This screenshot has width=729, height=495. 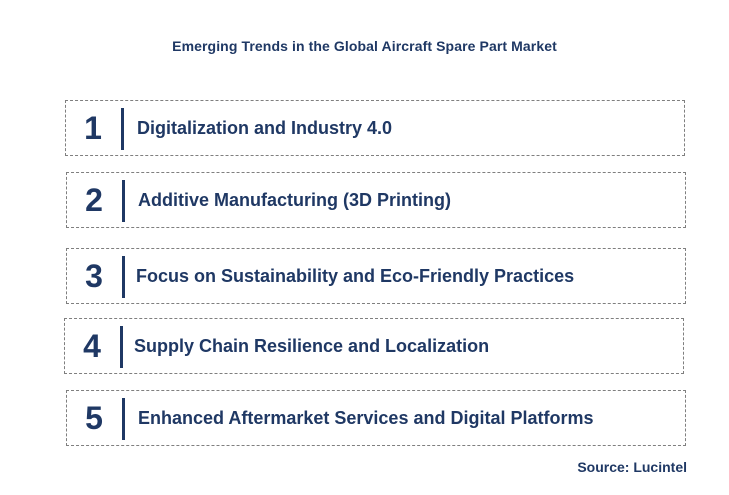 I want to click on trend-item-1: 1 Digitalization and Industry 4.0, so click(x=375, y=128).